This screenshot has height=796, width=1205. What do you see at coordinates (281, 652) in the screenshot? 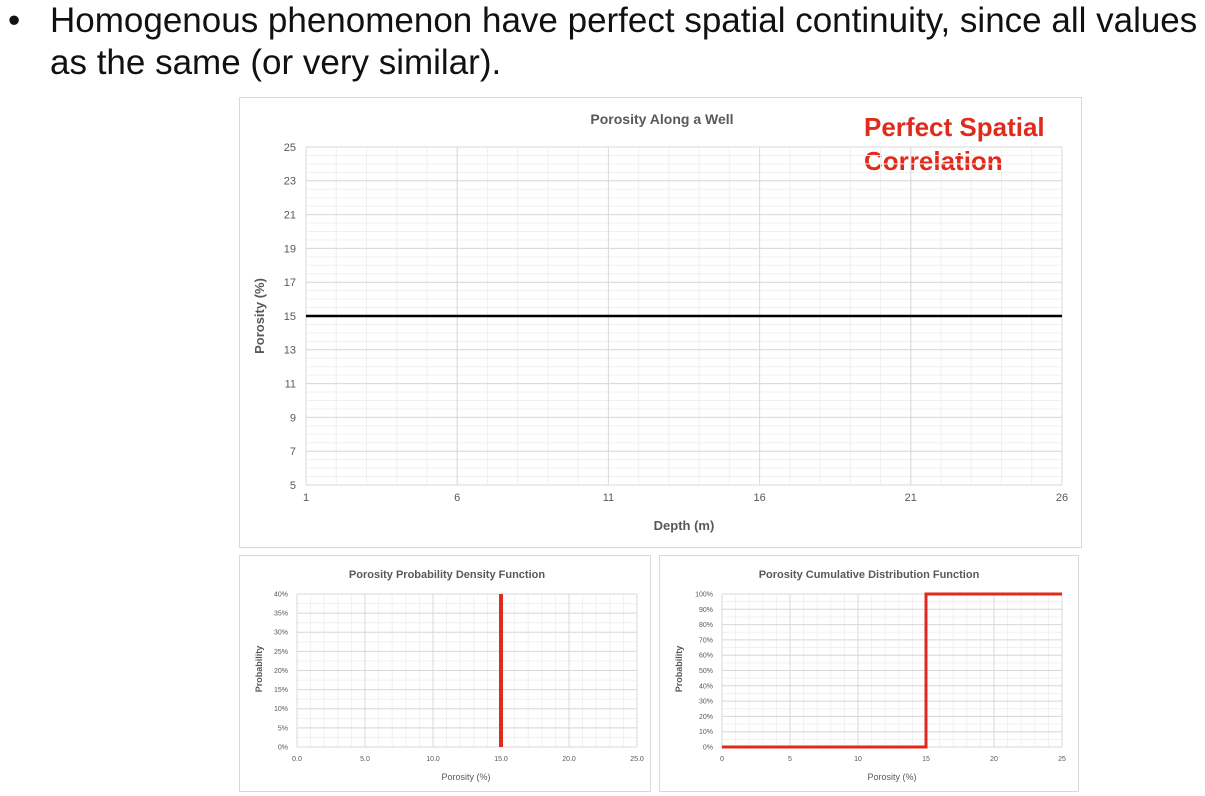
I see `y-tick-label: 25%` at bounding box center [281, 652].